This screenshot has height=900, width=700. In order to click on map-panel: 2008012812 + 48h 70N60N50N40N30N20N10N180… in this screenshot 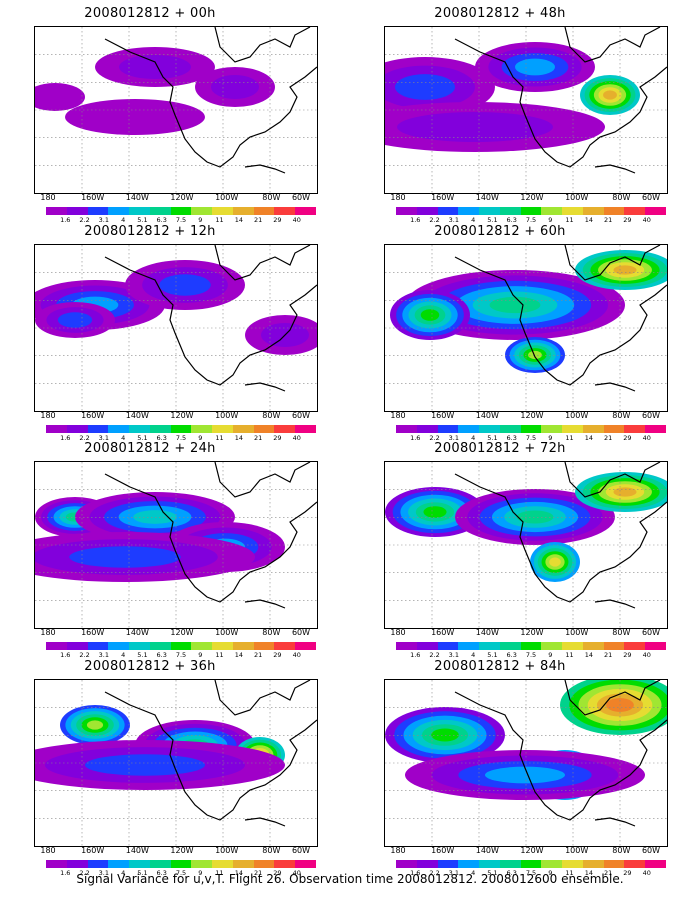, I will do `click(509, 115)`.